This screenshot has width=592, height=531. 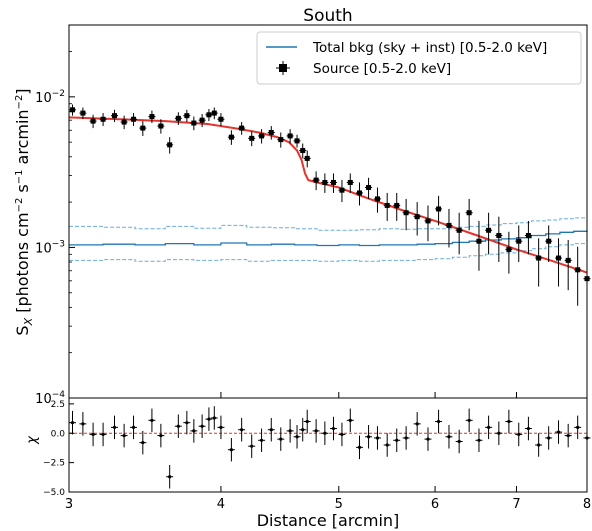 I want to click on residual-x-ticks: 3 4 5 6 7 8, so click(x=328, y=499).